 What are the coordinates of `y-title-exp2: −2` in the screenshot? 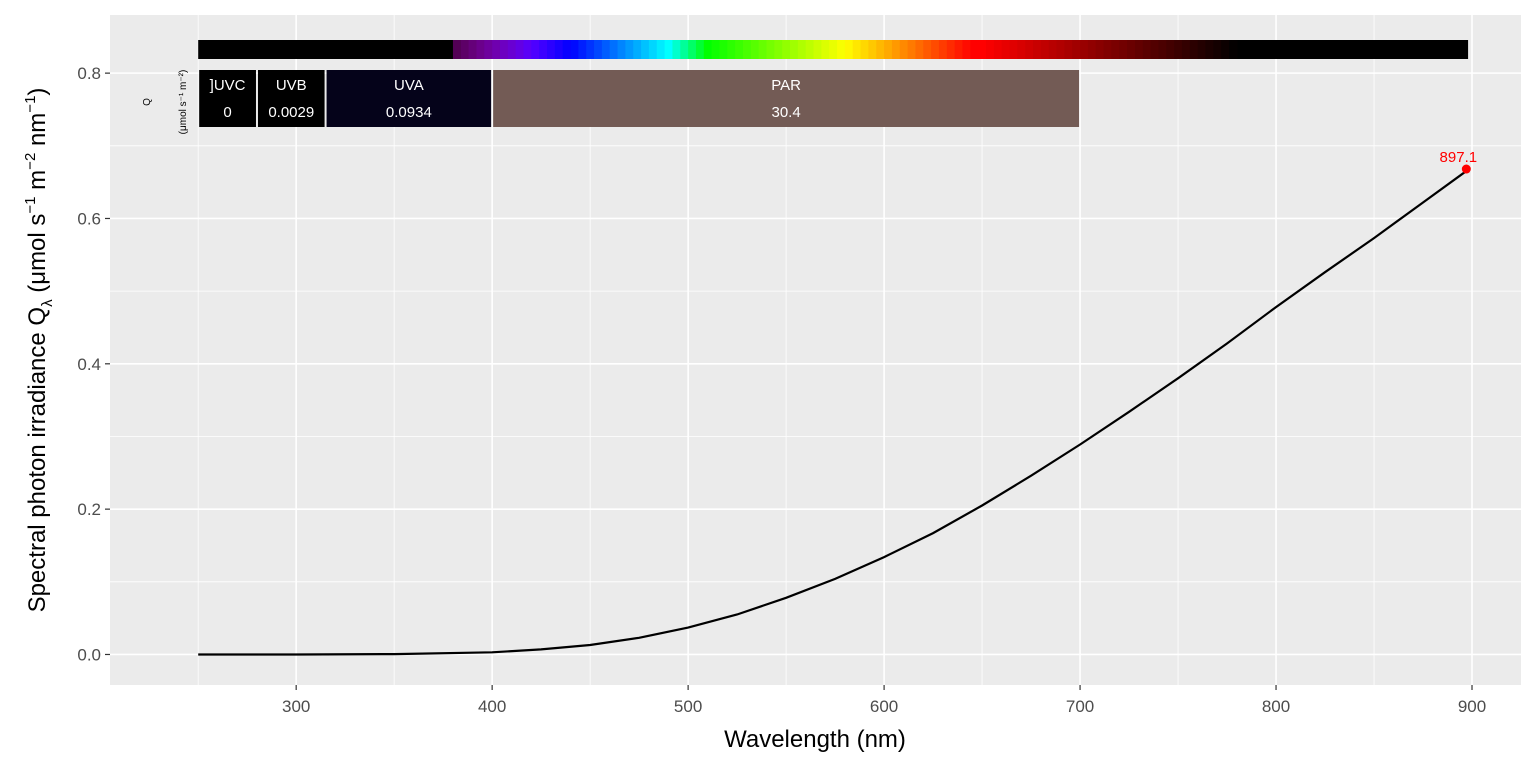 It's located at (30, 161).